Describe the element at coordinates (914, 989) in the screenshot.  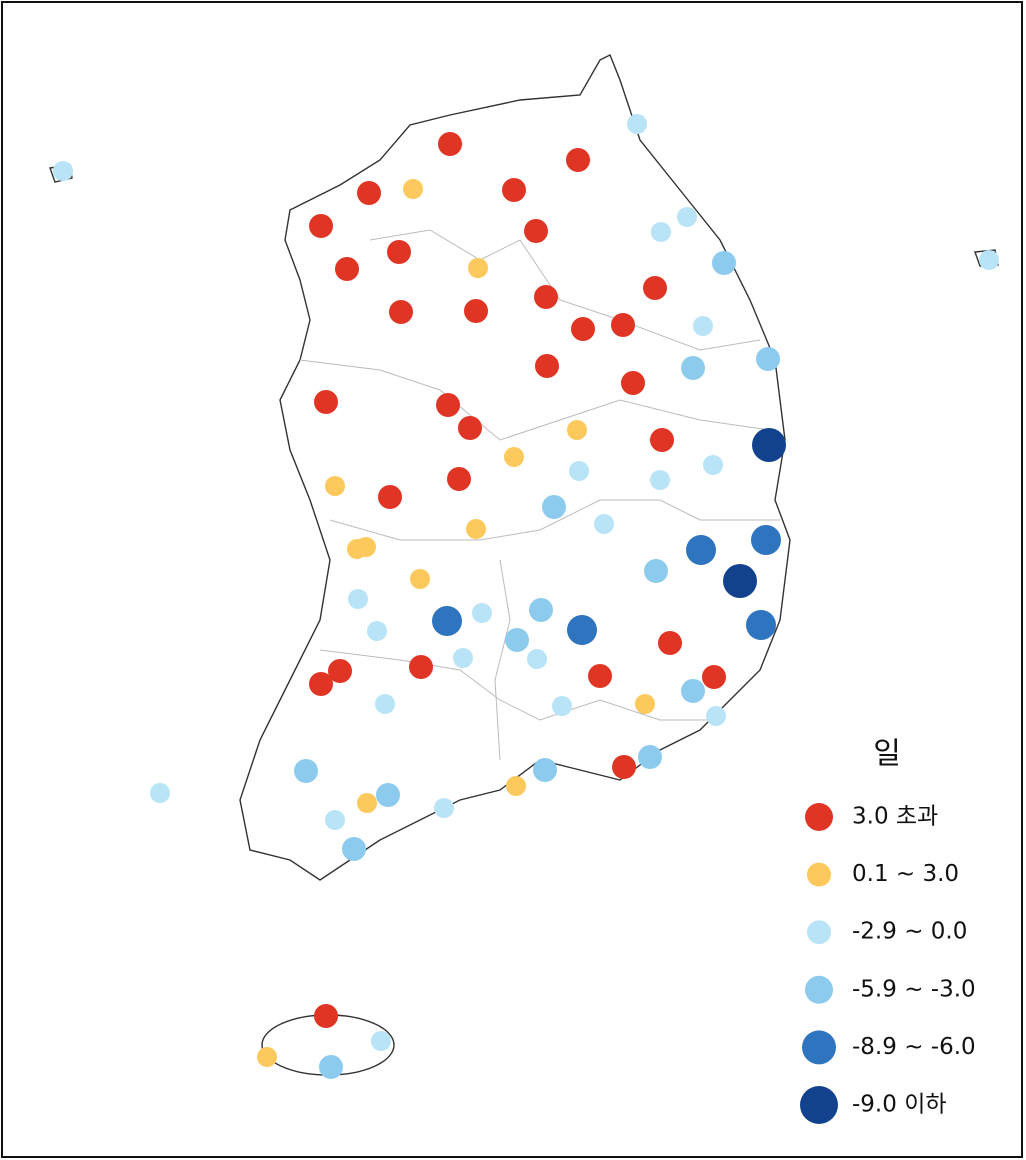
I see `legend-label: -5.9 ~ -3.0` at that location.